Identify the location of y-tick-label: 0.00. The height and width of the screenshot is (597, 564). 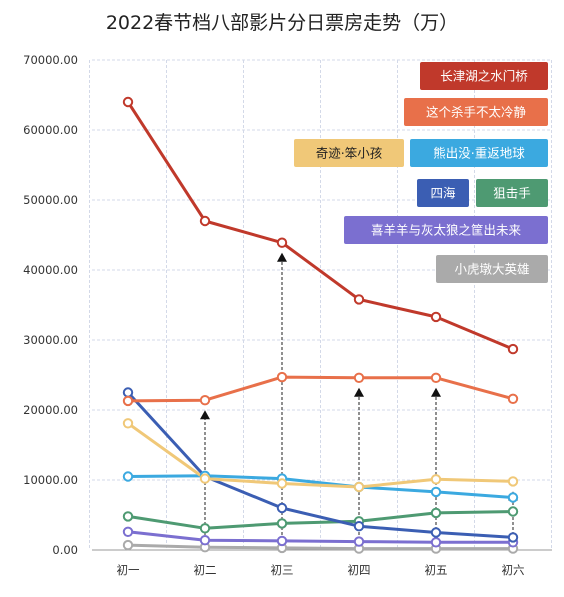
(65, 550).